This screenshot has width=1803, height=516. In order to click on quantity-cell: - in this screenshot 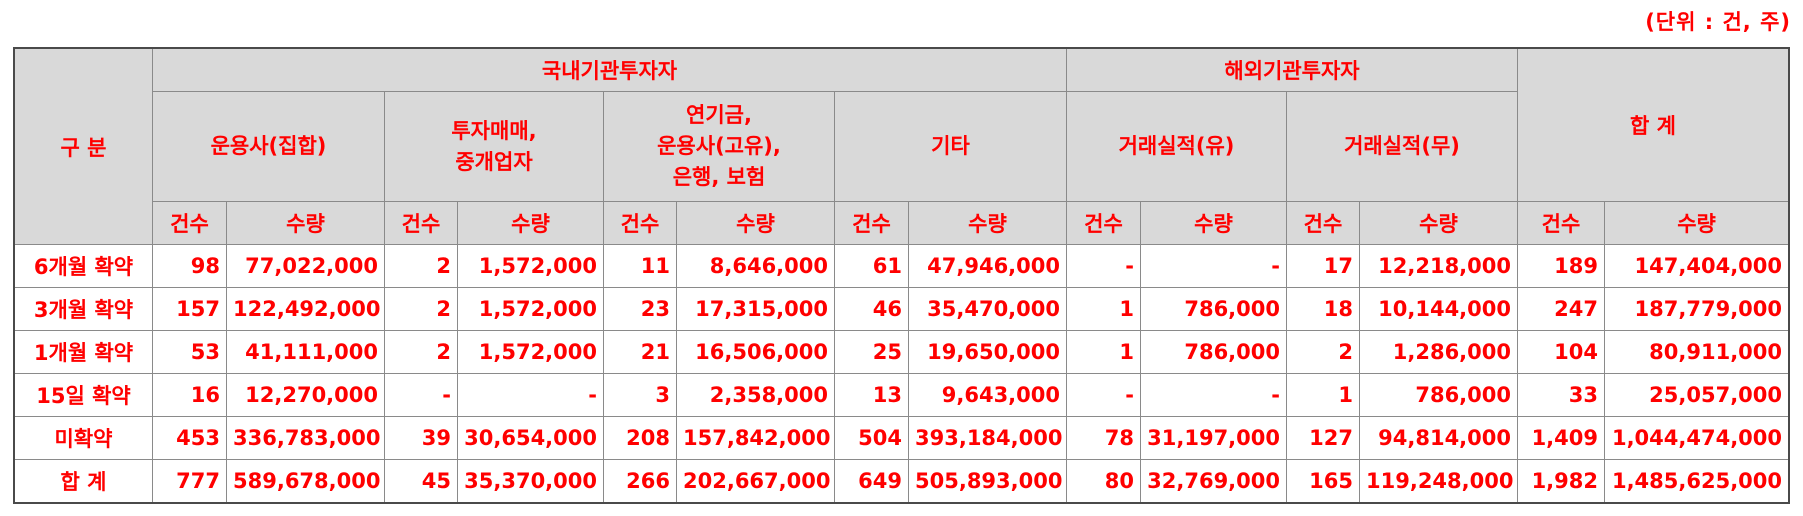, I will do `click(1213, 266)`.